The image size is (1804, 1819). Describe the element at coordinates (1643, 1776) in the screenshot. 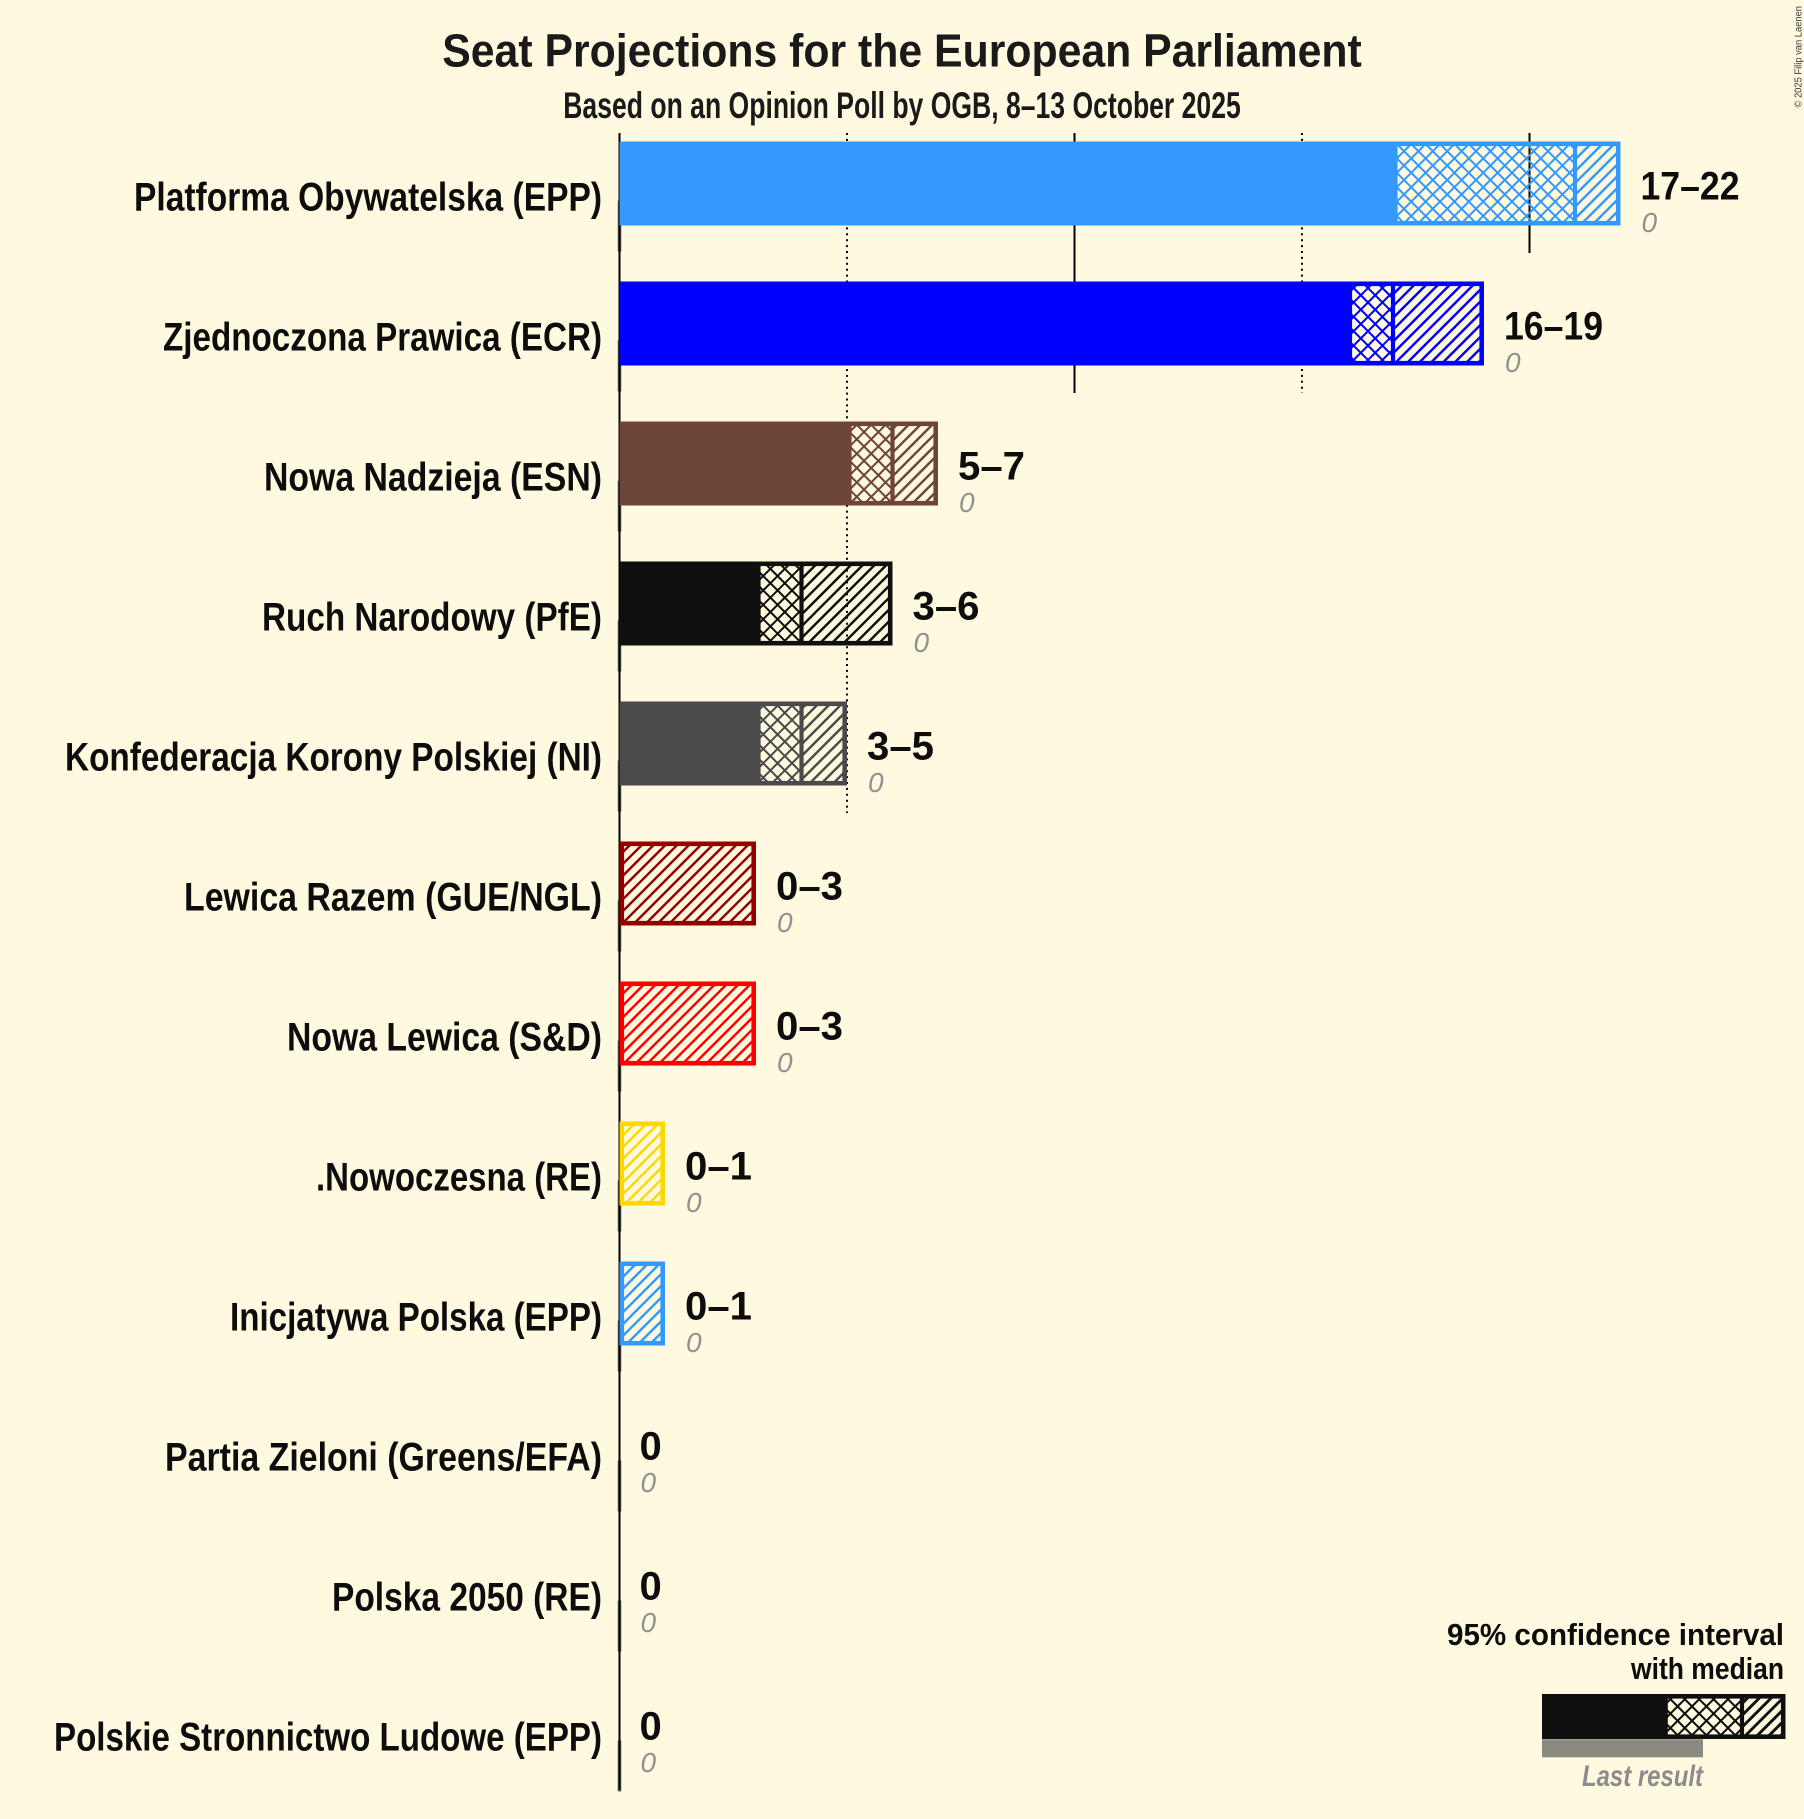

I see `svg-text: Last result` at that location.